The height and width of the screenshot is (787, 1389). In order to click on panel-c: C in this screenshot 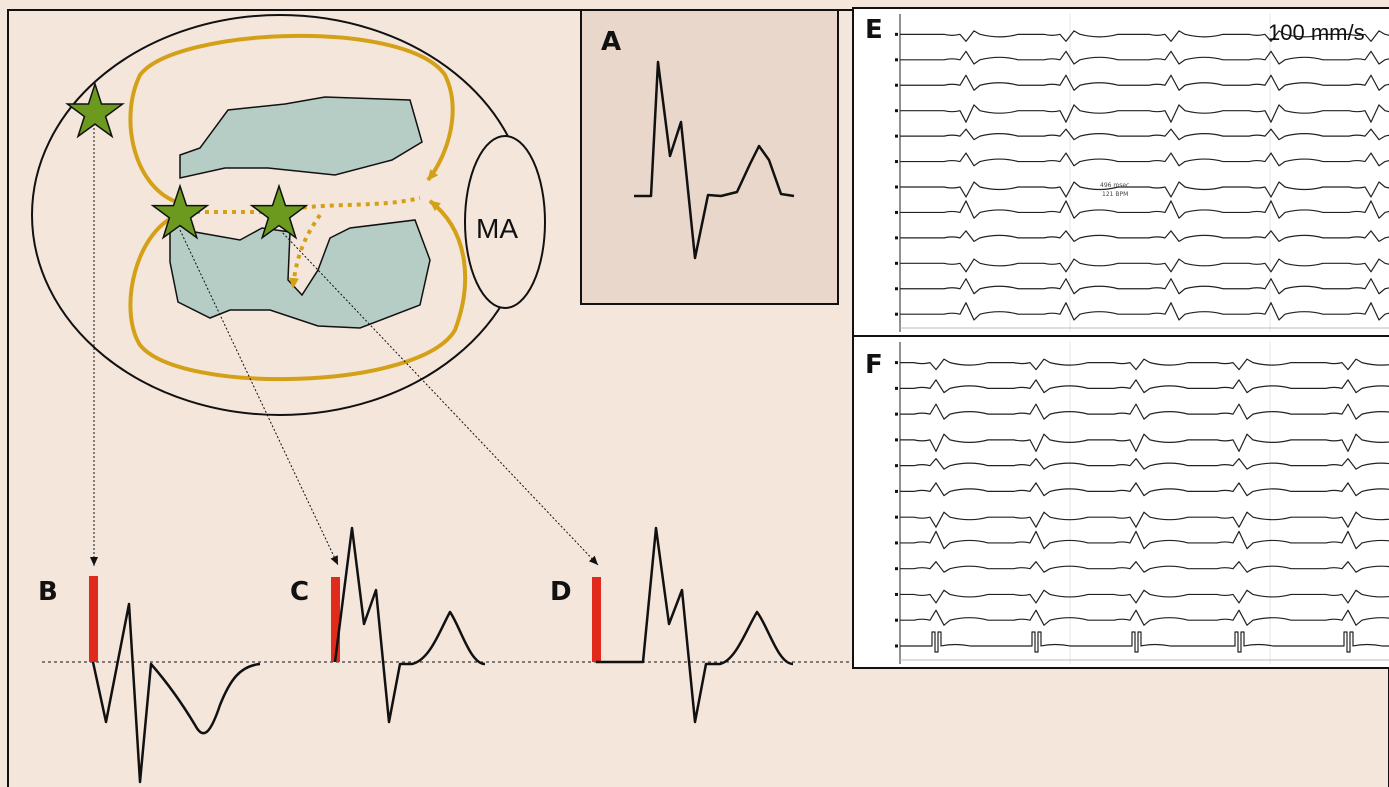, I will do `click(388, 625)`.